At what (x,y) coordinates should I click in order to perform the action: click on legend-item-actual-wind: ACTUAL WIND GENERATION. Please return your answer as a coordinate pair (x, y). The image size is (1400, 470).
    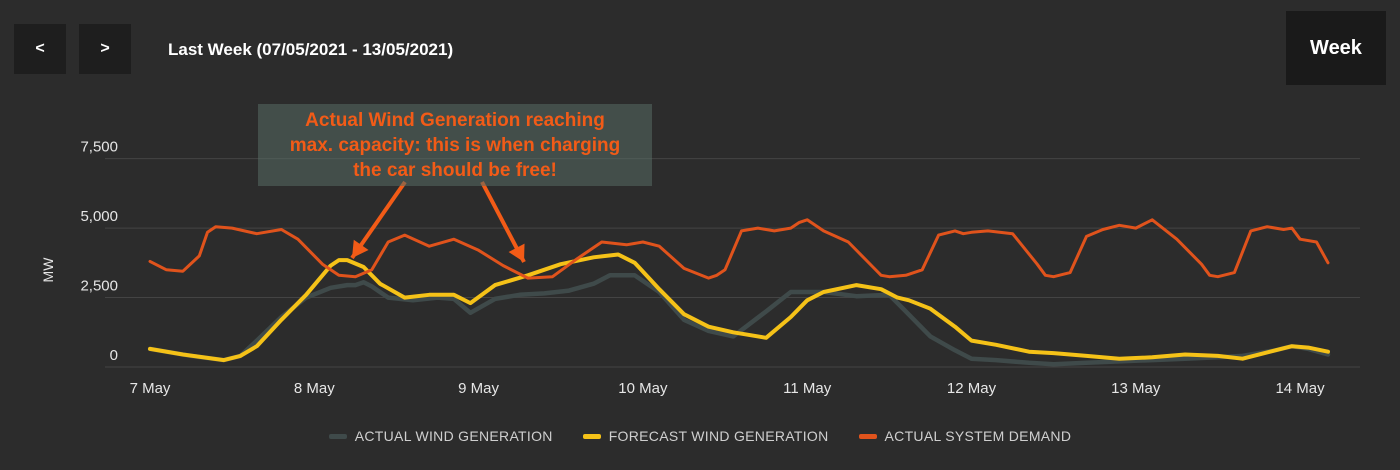
    Looking at the image, I should click on (440, 436).